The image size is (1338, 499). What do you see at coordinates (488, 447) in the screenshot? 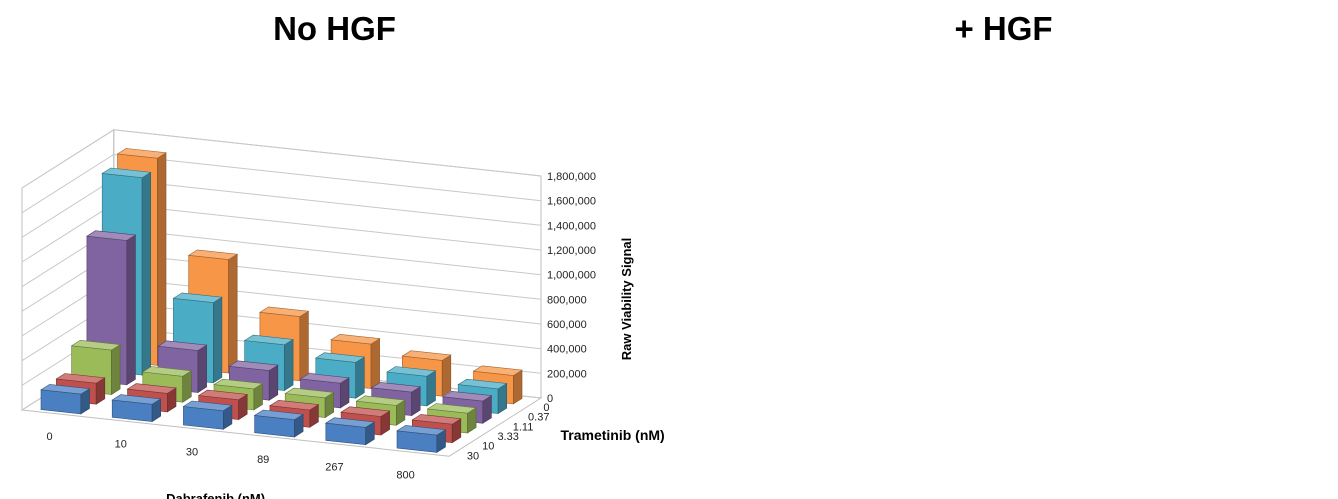
I see `y-tick-label: 10` at bounding box center [488, 447].